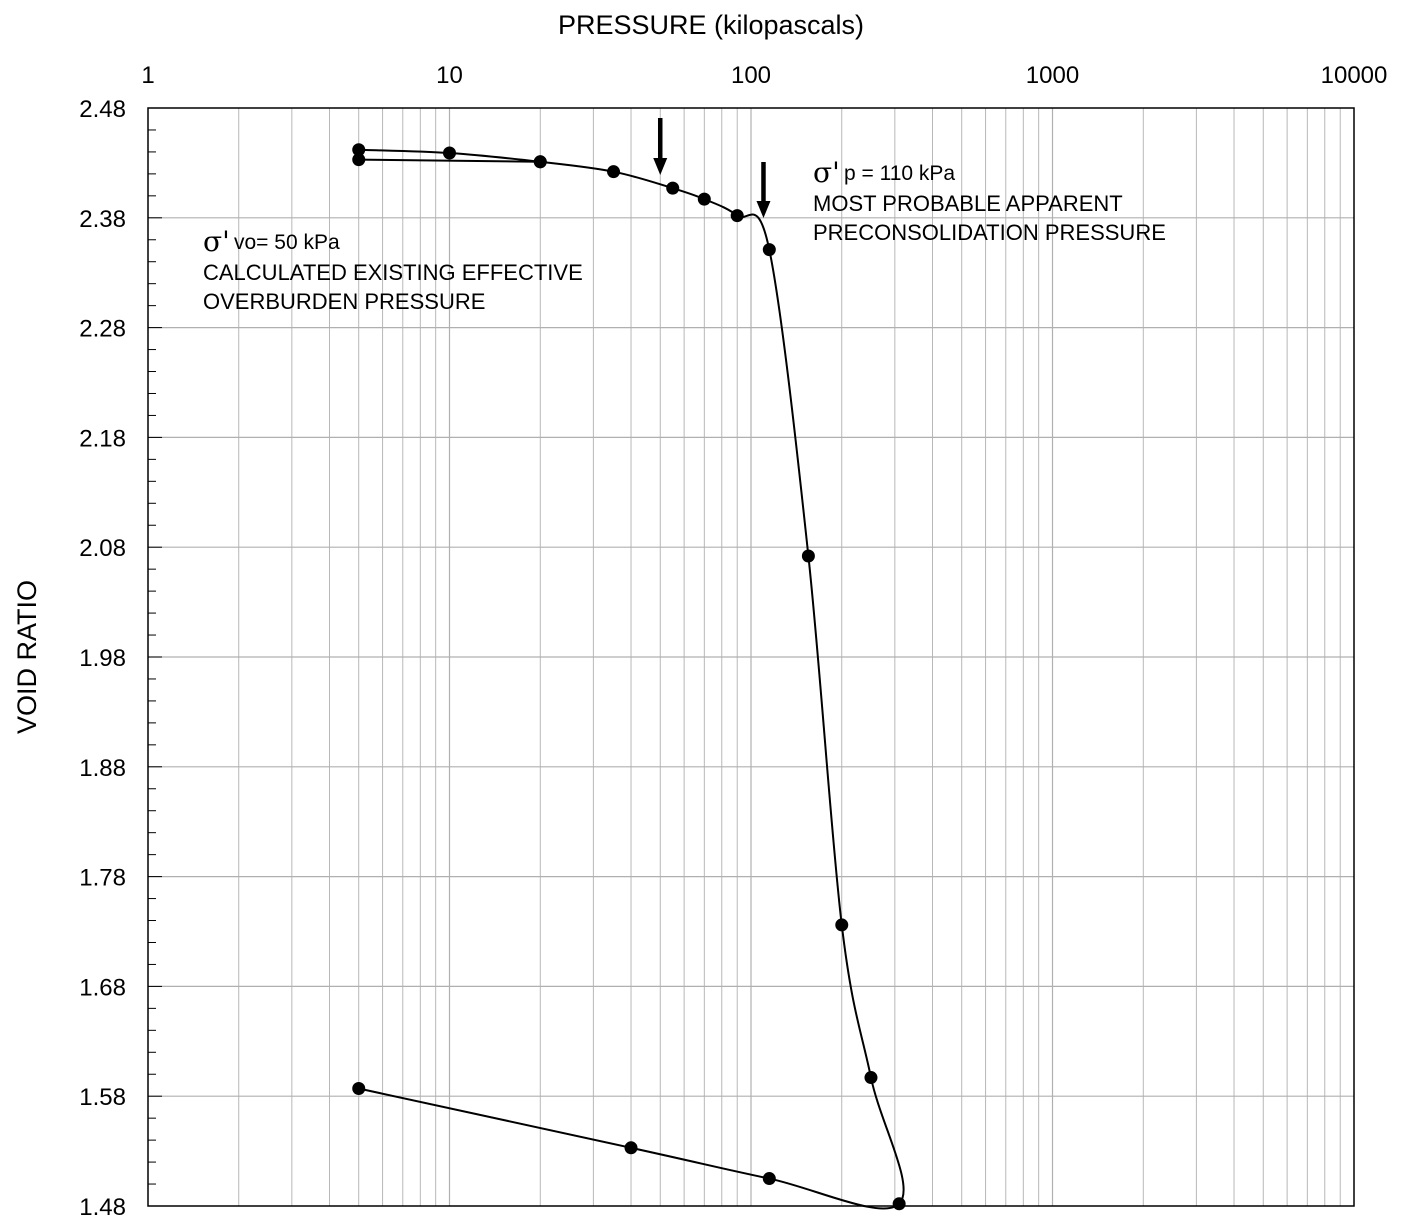  Describe the element at coordinates (102, 878) in the screenshot. I see `y-tick-label: 1.78` at that location.